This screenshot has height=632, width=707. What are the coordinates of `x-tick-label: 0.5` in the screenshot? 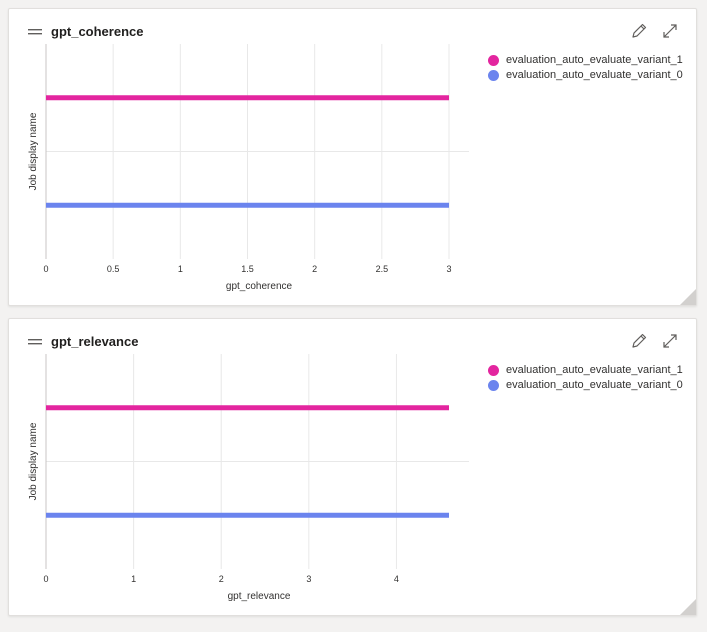 It's located at (113, 269).